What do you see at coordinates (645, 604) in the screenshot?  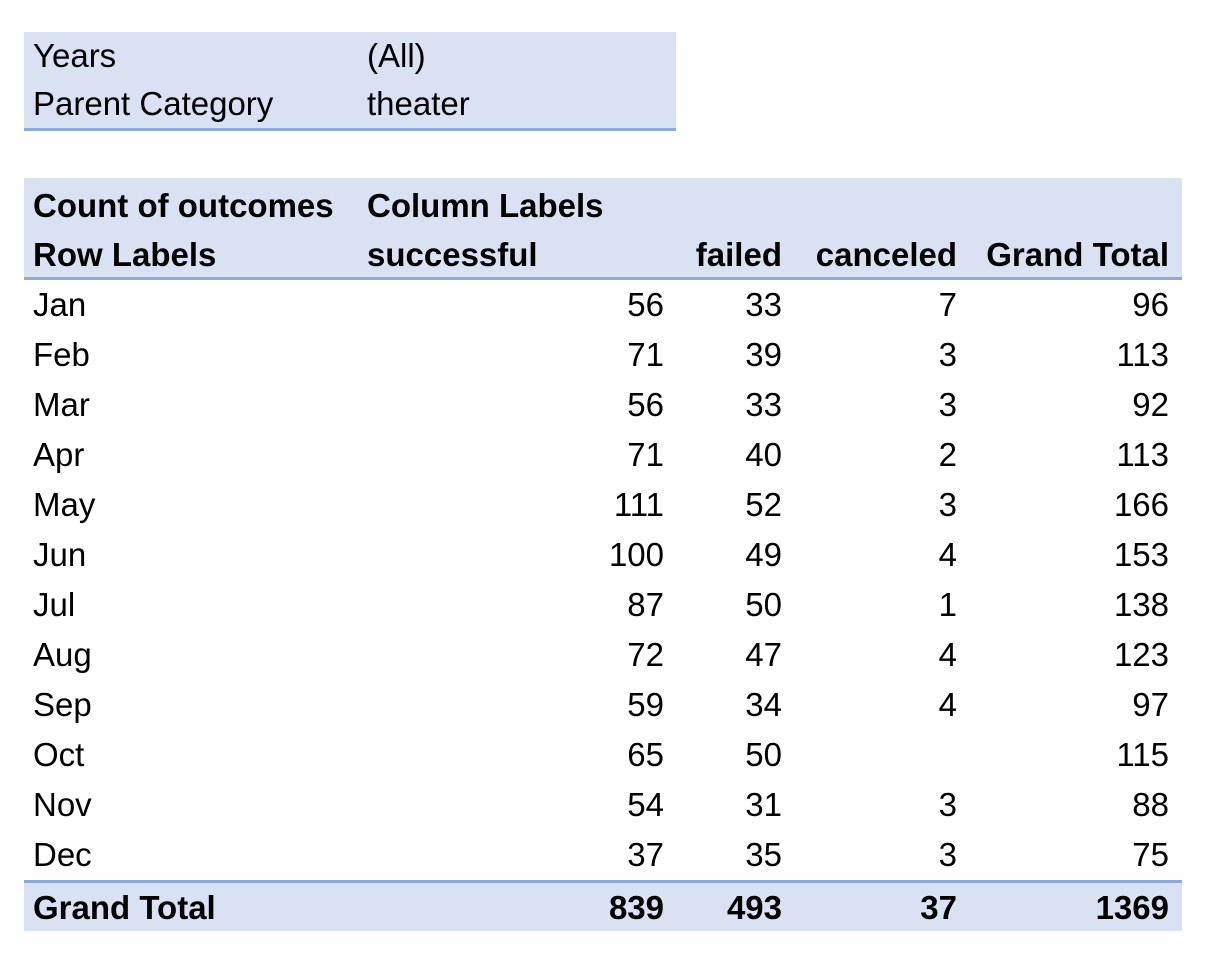 I see `cell-successful: 87` at bounding box center [645, 604].